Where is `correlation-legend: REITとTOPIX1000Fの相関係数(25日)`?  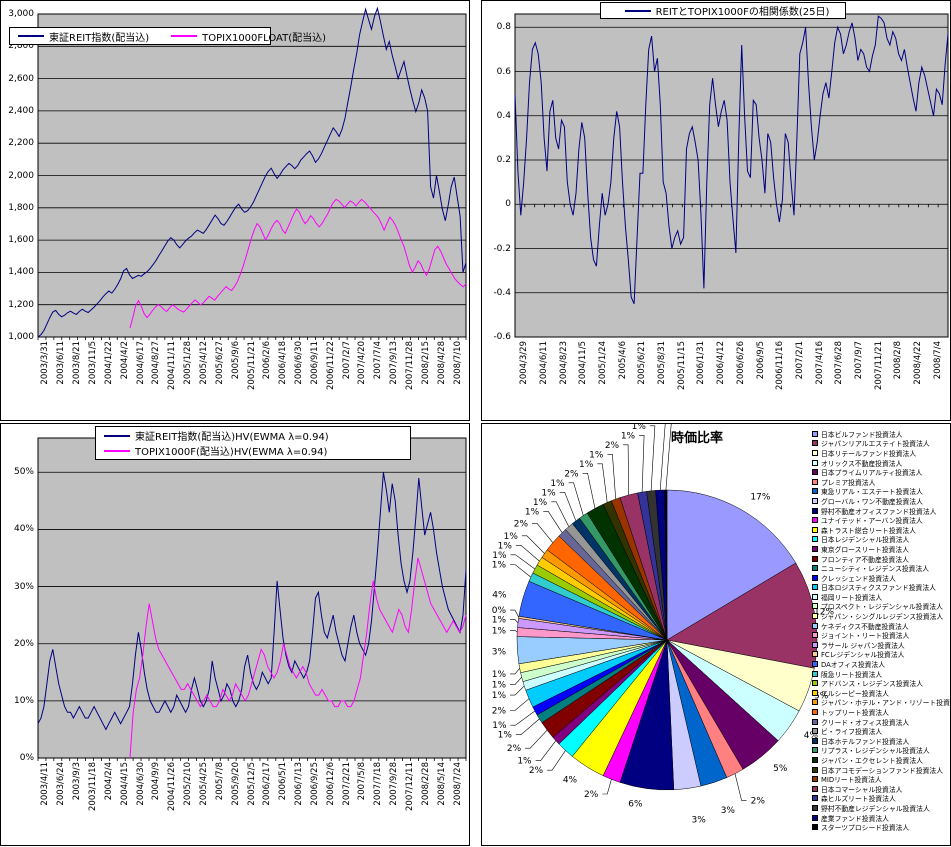
correlation-legend: REITとTOPIX1000Fの相関係数(25日) is located at coordinates (723, 10).